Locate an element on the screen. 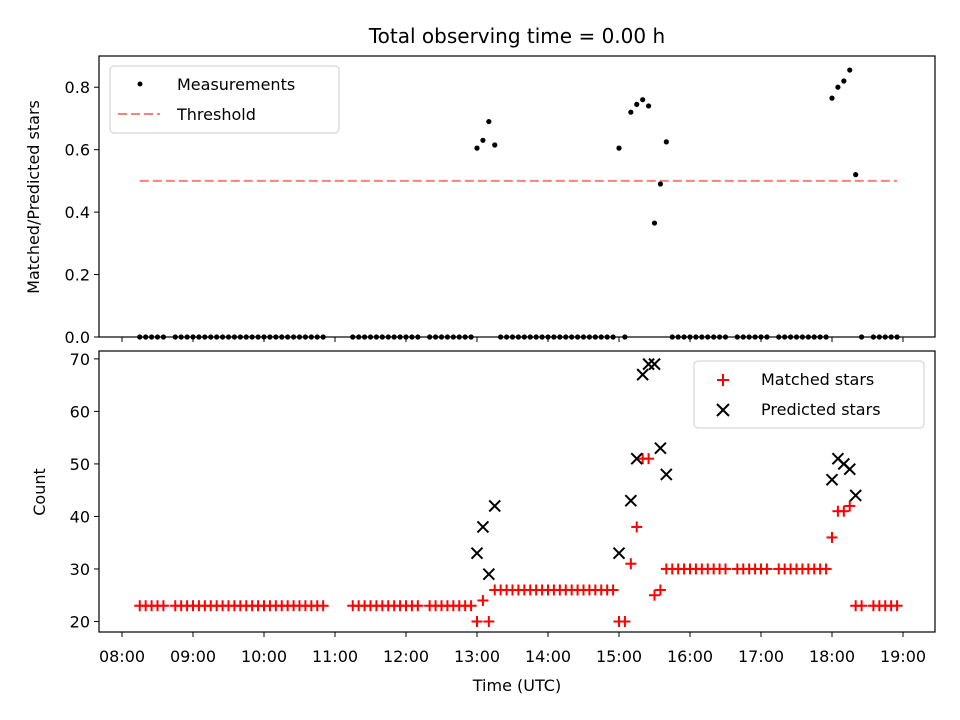  x-tick-label: 10:00 is located at coordinates (264, 656).